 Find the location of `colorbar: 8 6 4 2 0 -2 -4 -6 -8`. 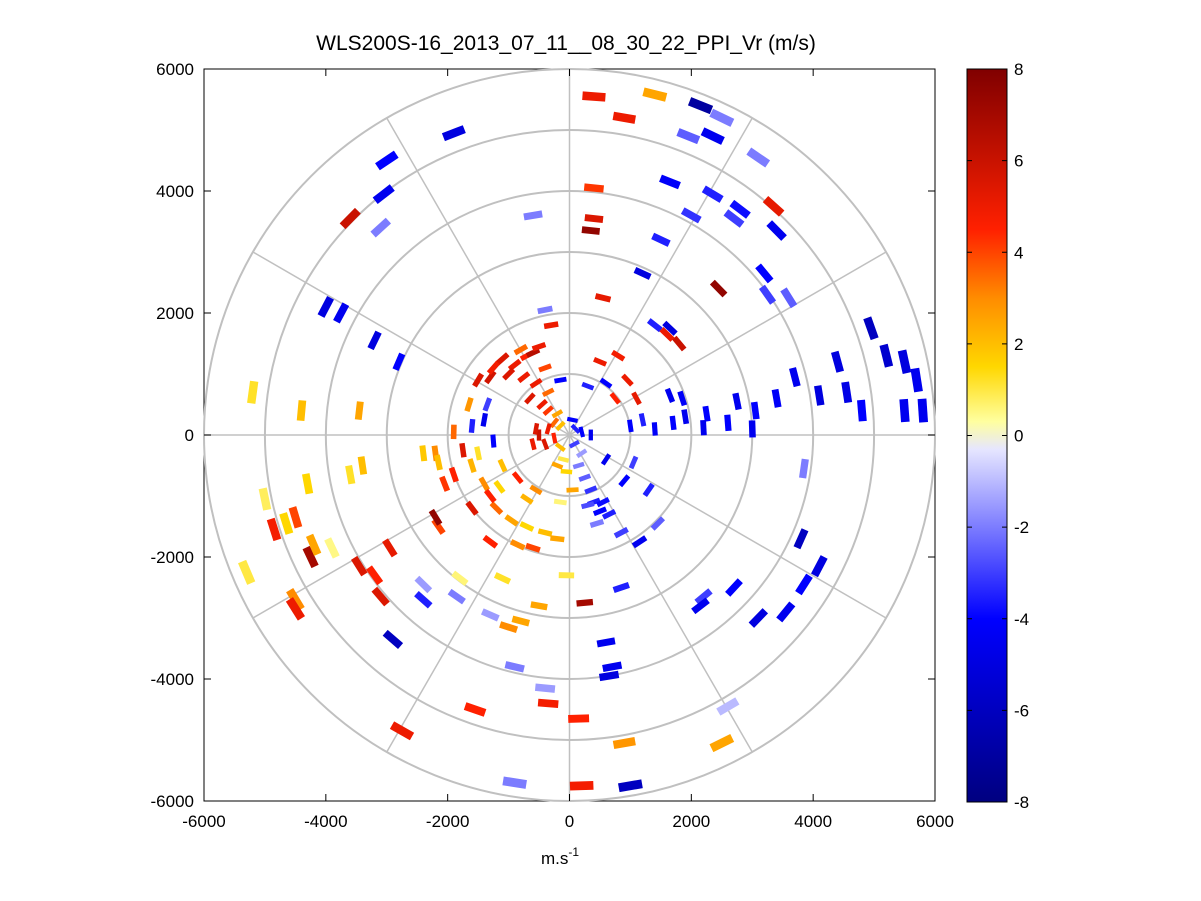

colorbar: 8 6 4 2 0 -2 -4 -6 -8 is located at coordinates (997, 436).